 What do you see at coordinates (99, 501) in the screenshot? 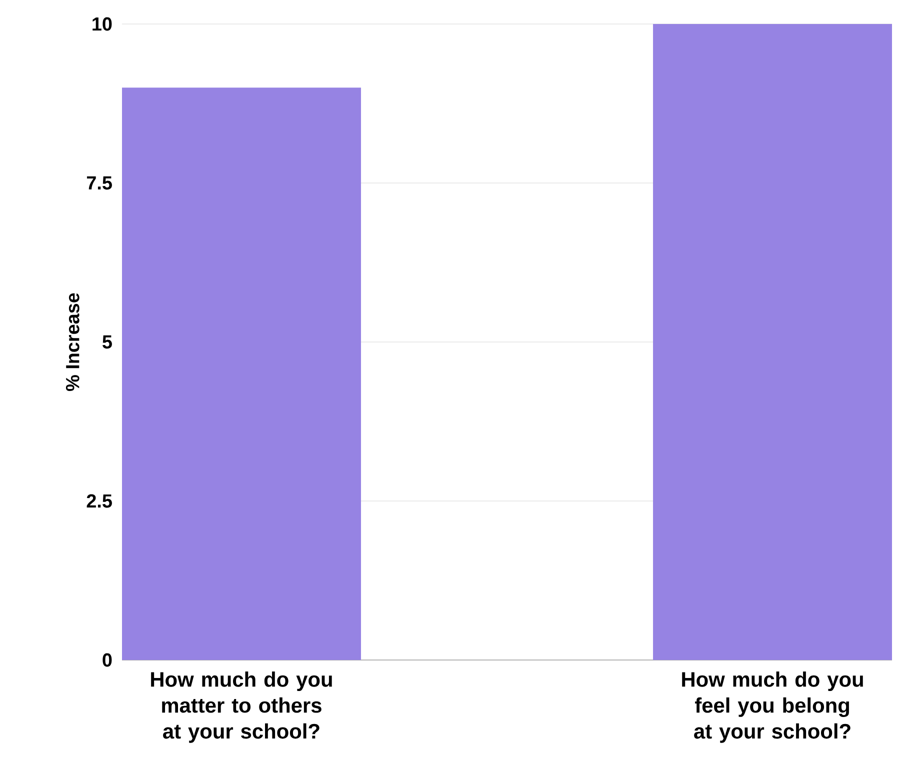
I see `y-tick-label: 2.5` at bounding box center [99, 501].